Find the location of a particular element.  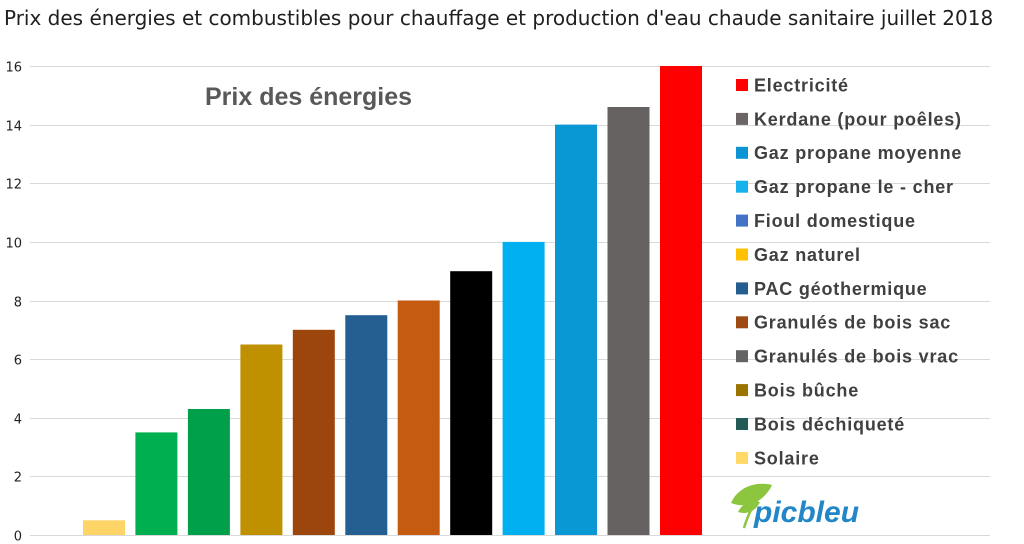

legend-item-granules-de-bois-vrac: Granulés de bois vrac is located at coordinates (847, 357).